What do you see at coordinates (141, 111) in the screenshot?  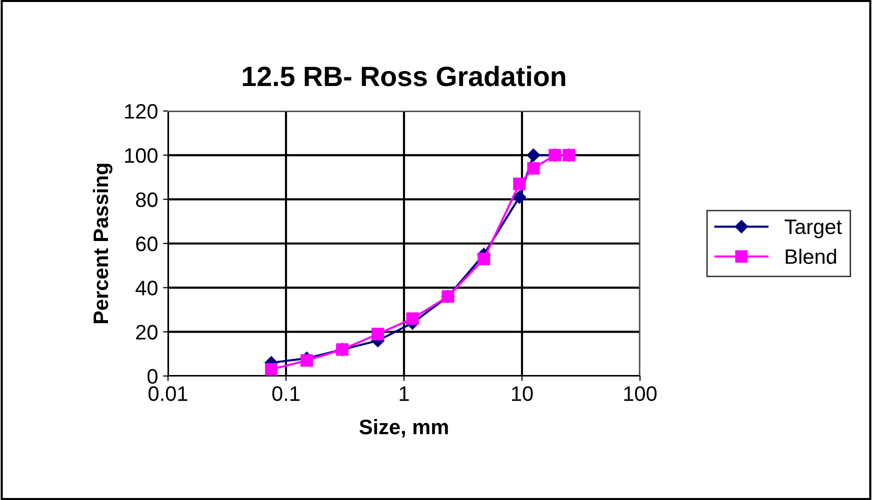 I see `y-tick-label: 120` at bounding box center [141, 111].